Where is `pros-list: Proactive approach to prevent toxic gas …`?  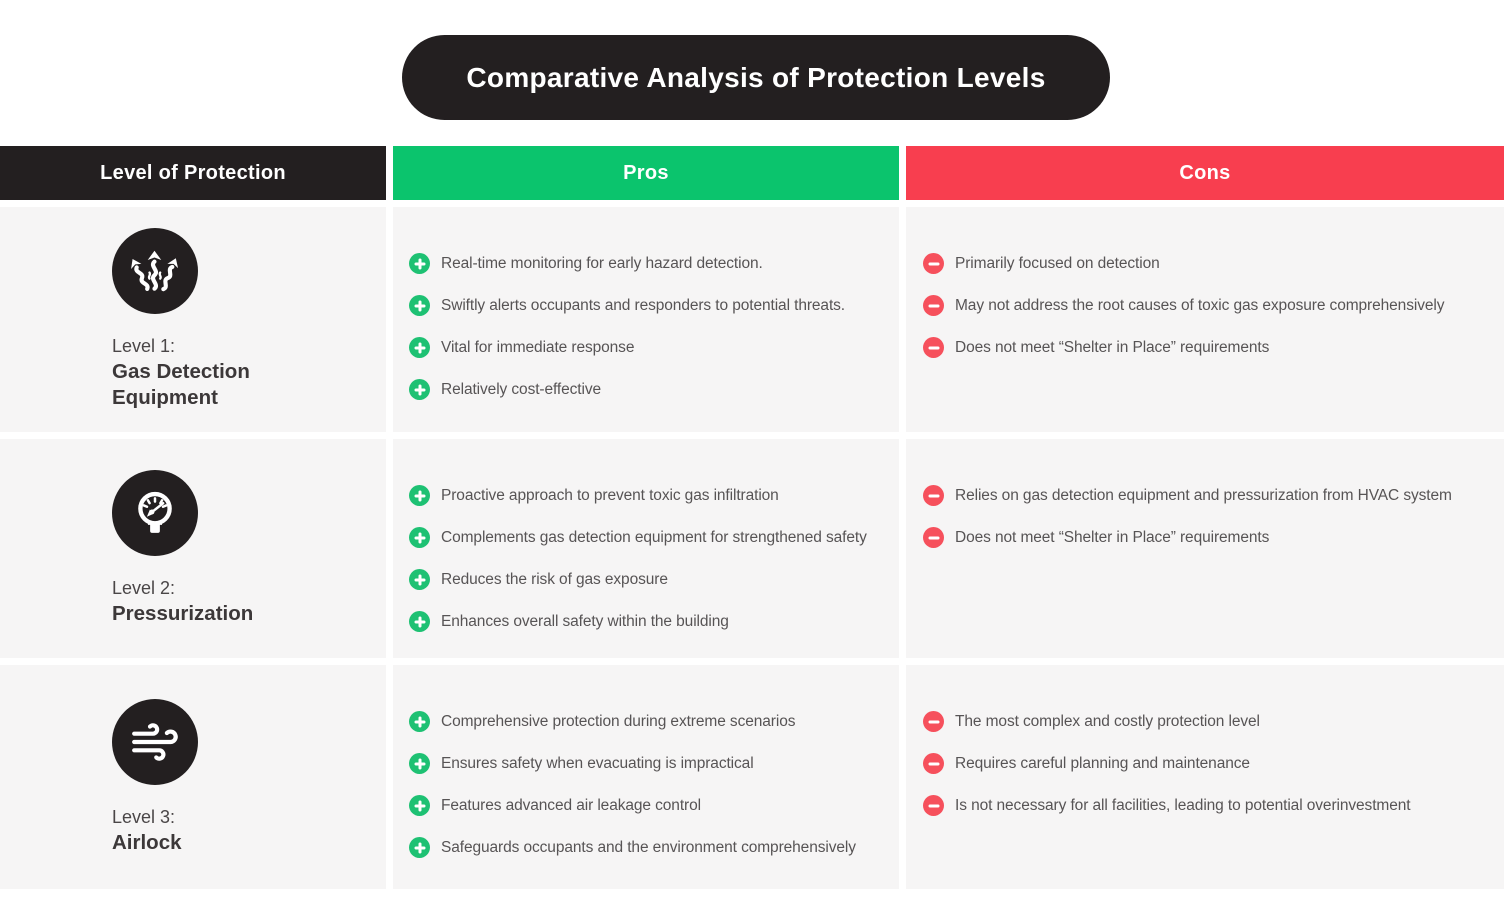
pros-list: Proactive approach to prevent toxic gas … is located at coordinates (646, 535).